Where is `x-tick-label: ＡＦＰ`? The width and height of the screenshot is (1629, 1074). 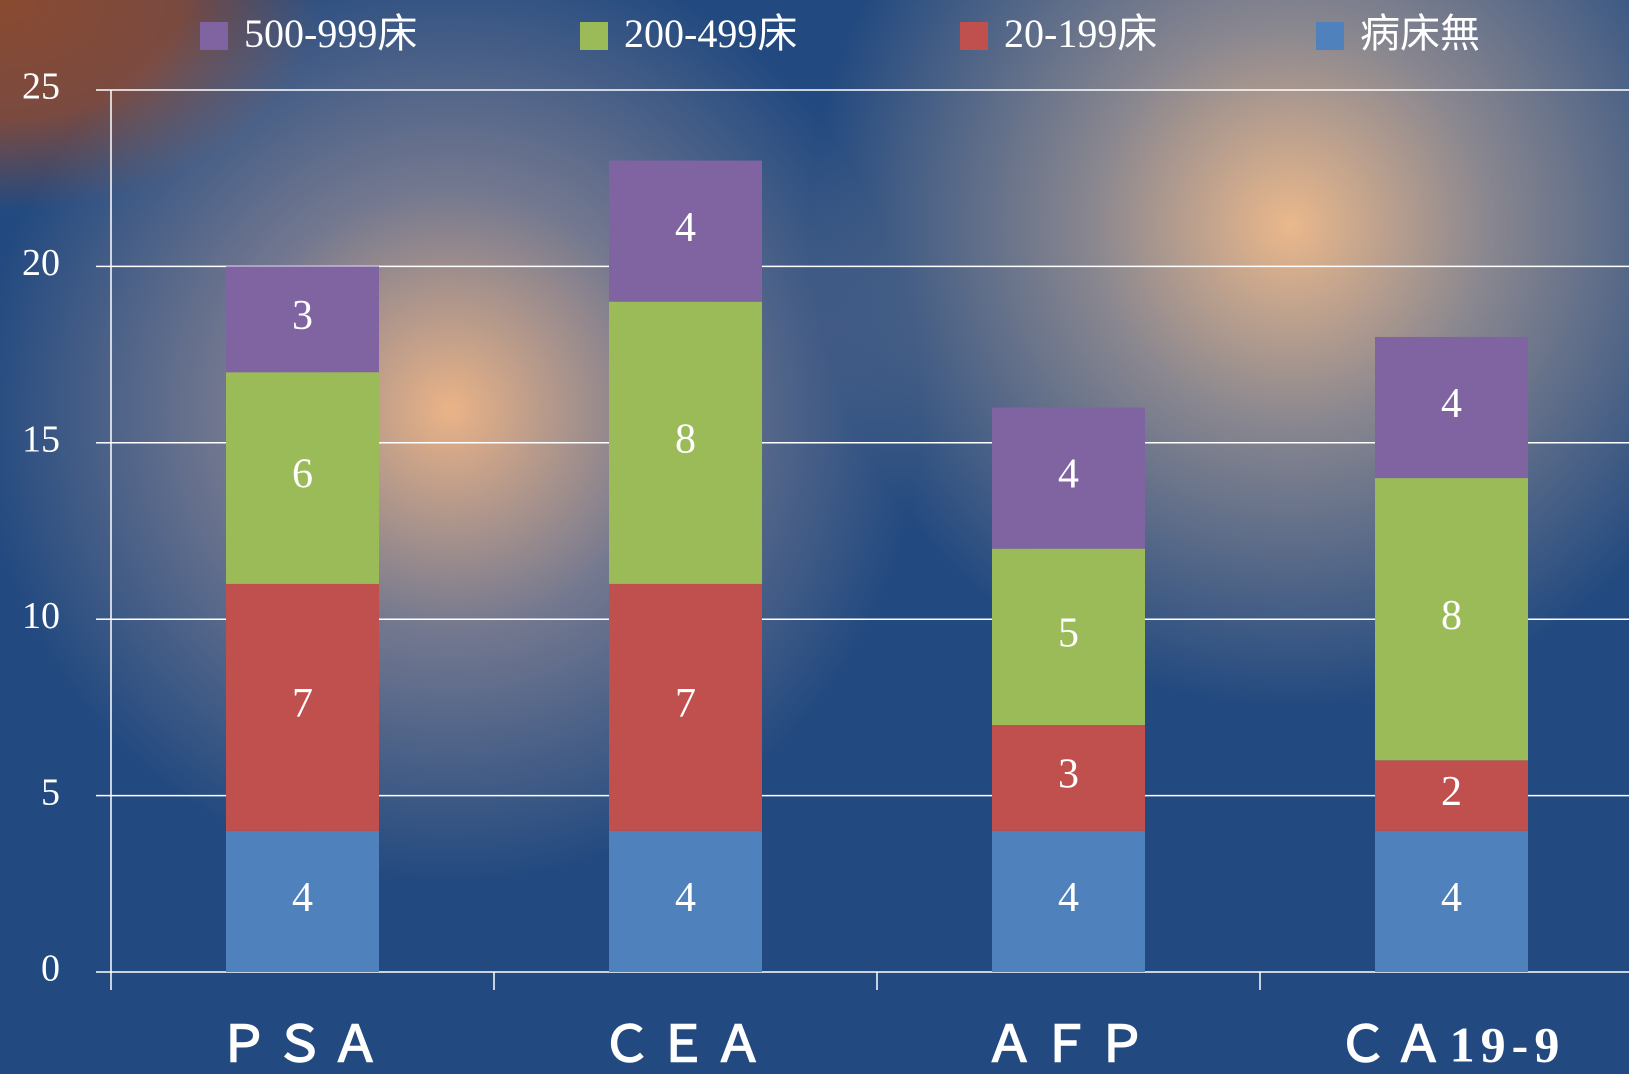
x-tick-label: ＡＦＰ is located at coordinates (1069, 1044).